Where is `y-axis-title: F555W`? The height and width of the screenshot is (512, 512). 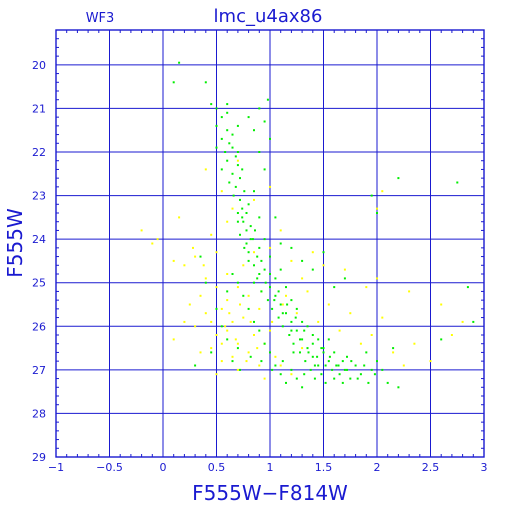
y-axis-title: F555W is located at coordinates (15, 243).